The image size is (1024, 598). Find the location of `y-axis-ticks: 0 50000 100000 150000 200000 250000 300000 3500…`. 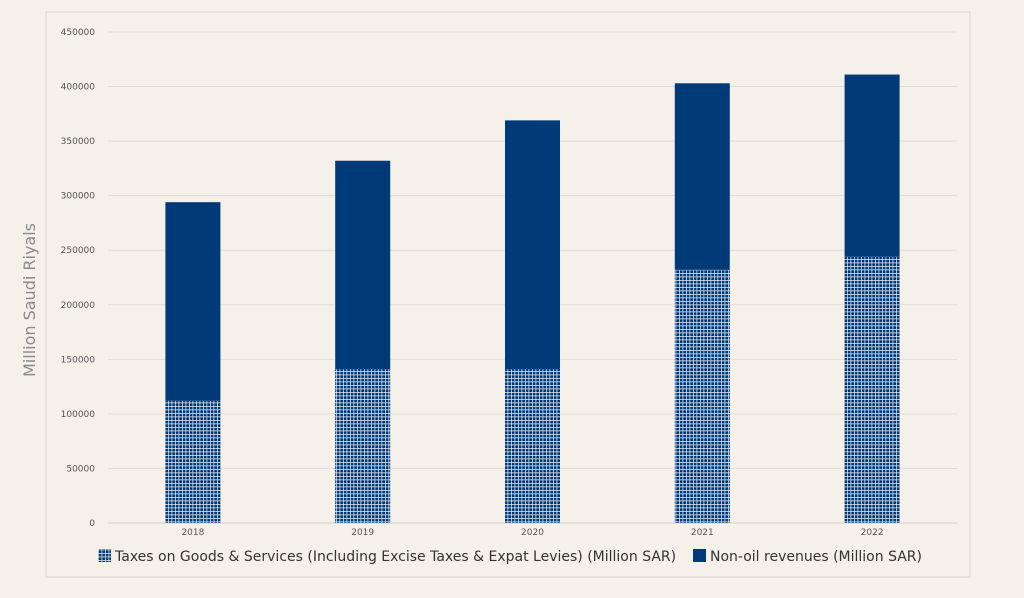

y-axis-ticks: 0 50000 100000 150000 200000 250000 300000 3500… is located at coordinates (78, 278).